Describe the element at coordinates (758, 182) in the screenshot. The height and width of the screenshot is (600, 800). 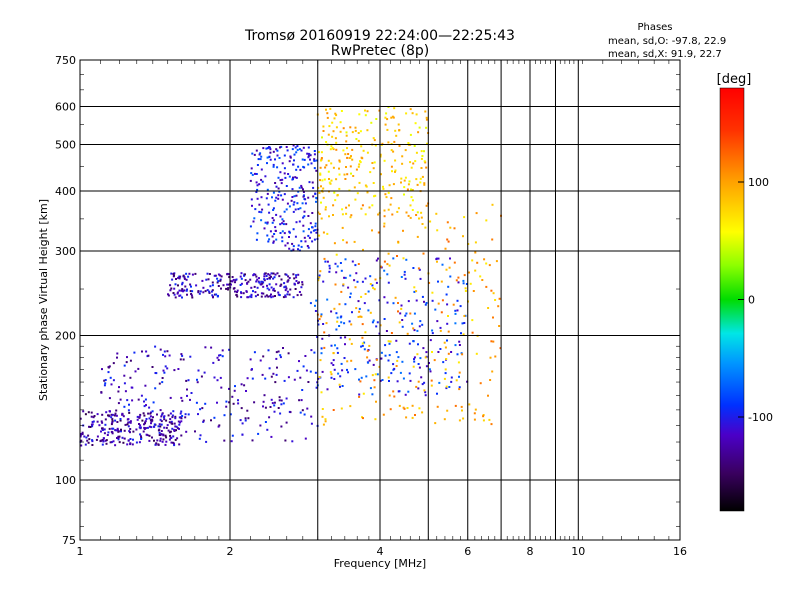
I see `colorbar-tick-label: 100` at that location.